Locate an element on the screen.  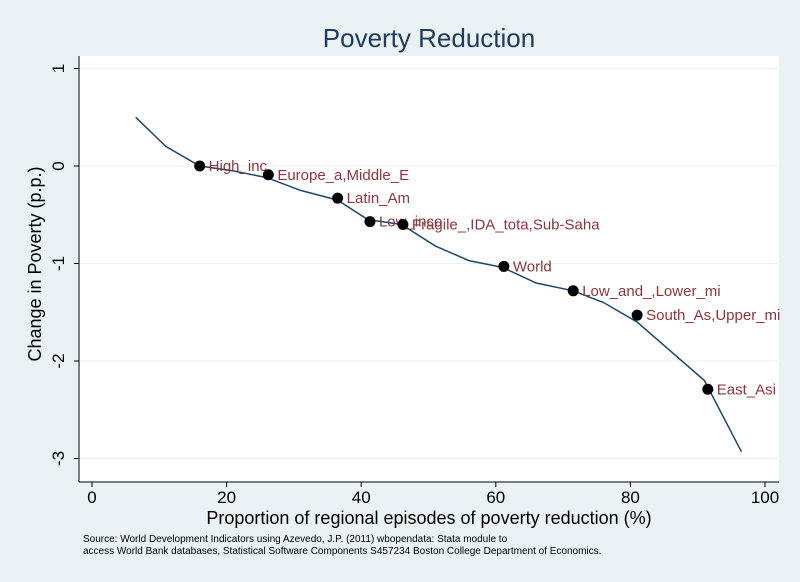
y-axis-title: Change in Poverty (p.p.) is located at coordinates (35, 263).